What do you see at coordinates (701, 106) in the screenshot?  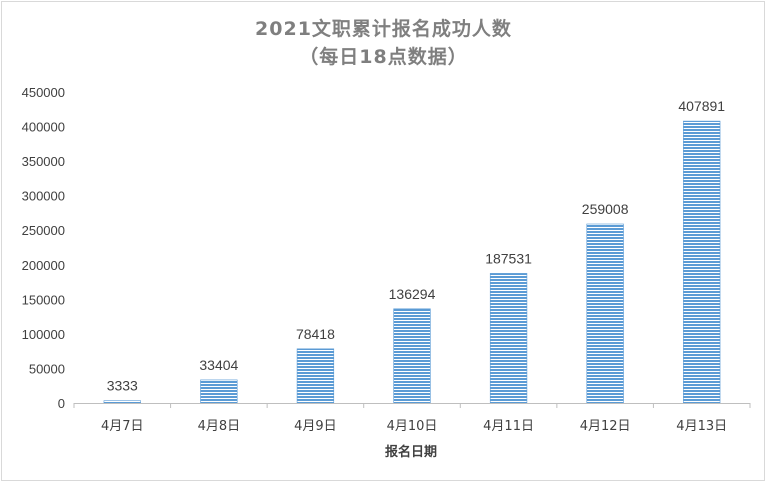 I see `data-label: 407891` at bounding box center [701, 106].